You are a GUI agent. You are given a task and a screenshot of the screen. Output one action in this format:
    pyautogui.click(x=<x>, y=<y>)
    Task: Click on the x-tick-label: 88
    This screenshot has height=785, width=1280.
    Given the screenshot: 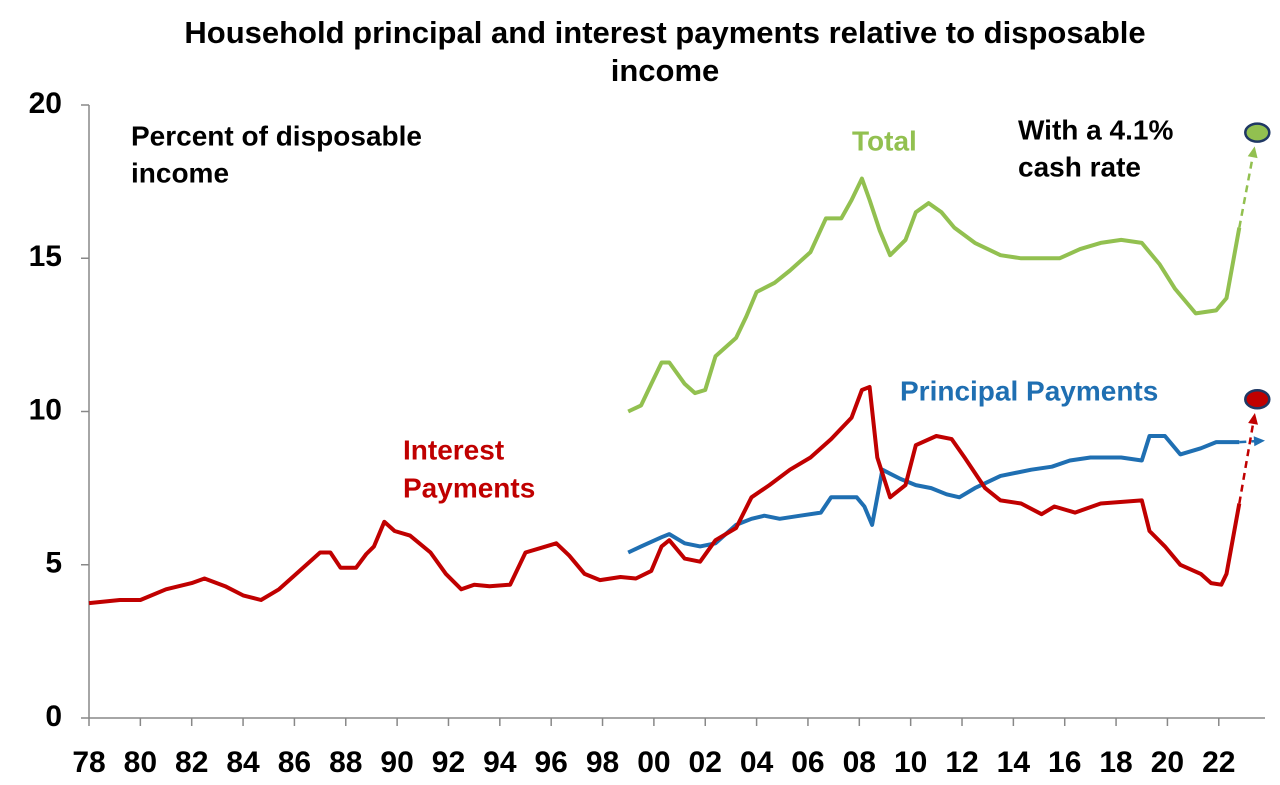 What is the action you would take?
    pyautogui.click(x=345, y=762)
    